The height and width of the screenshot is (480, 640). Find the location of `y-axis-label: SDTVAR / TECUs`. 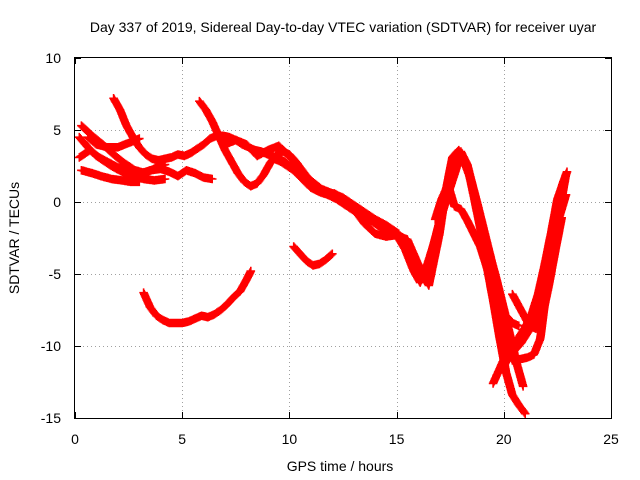

y-axis-label: SDTVAR / TECUs is located at coordinates (14, 238).